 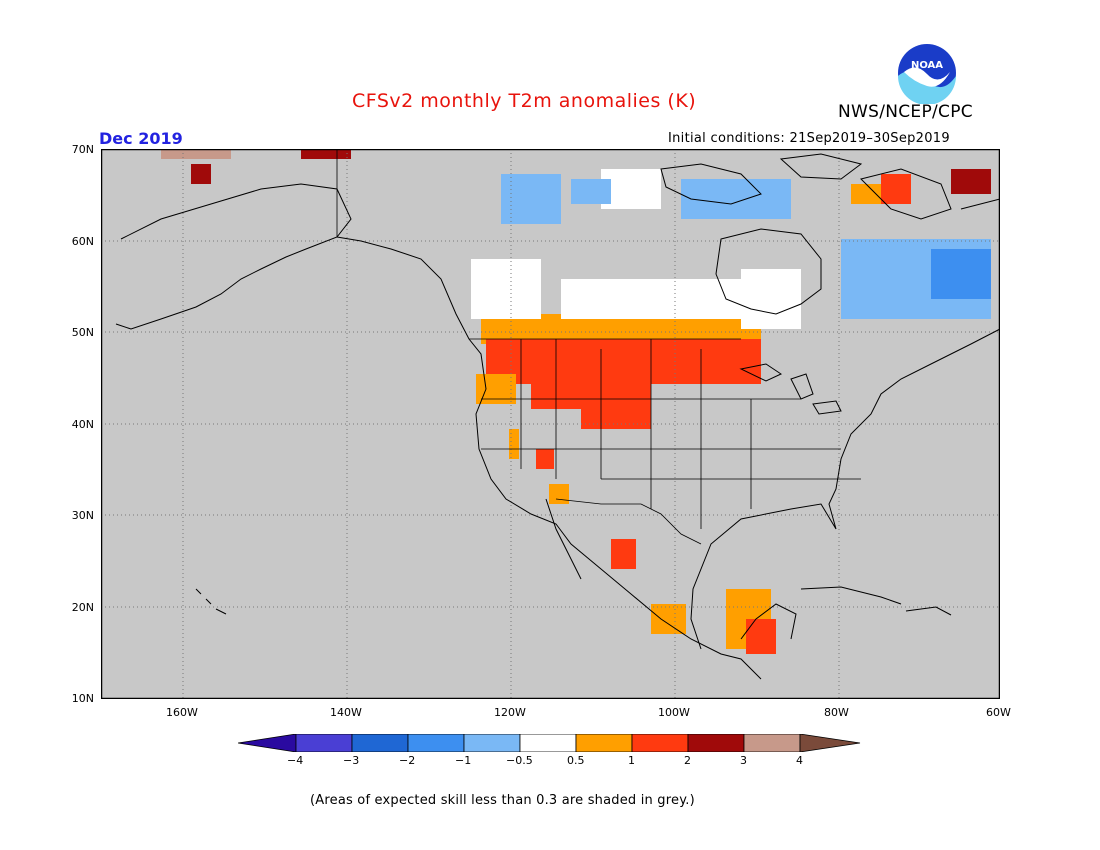 What do you see at coordinates (674, 712) in the screenshot?
I see `lon-label-100w: 100W` at bounding box center [674, 712].